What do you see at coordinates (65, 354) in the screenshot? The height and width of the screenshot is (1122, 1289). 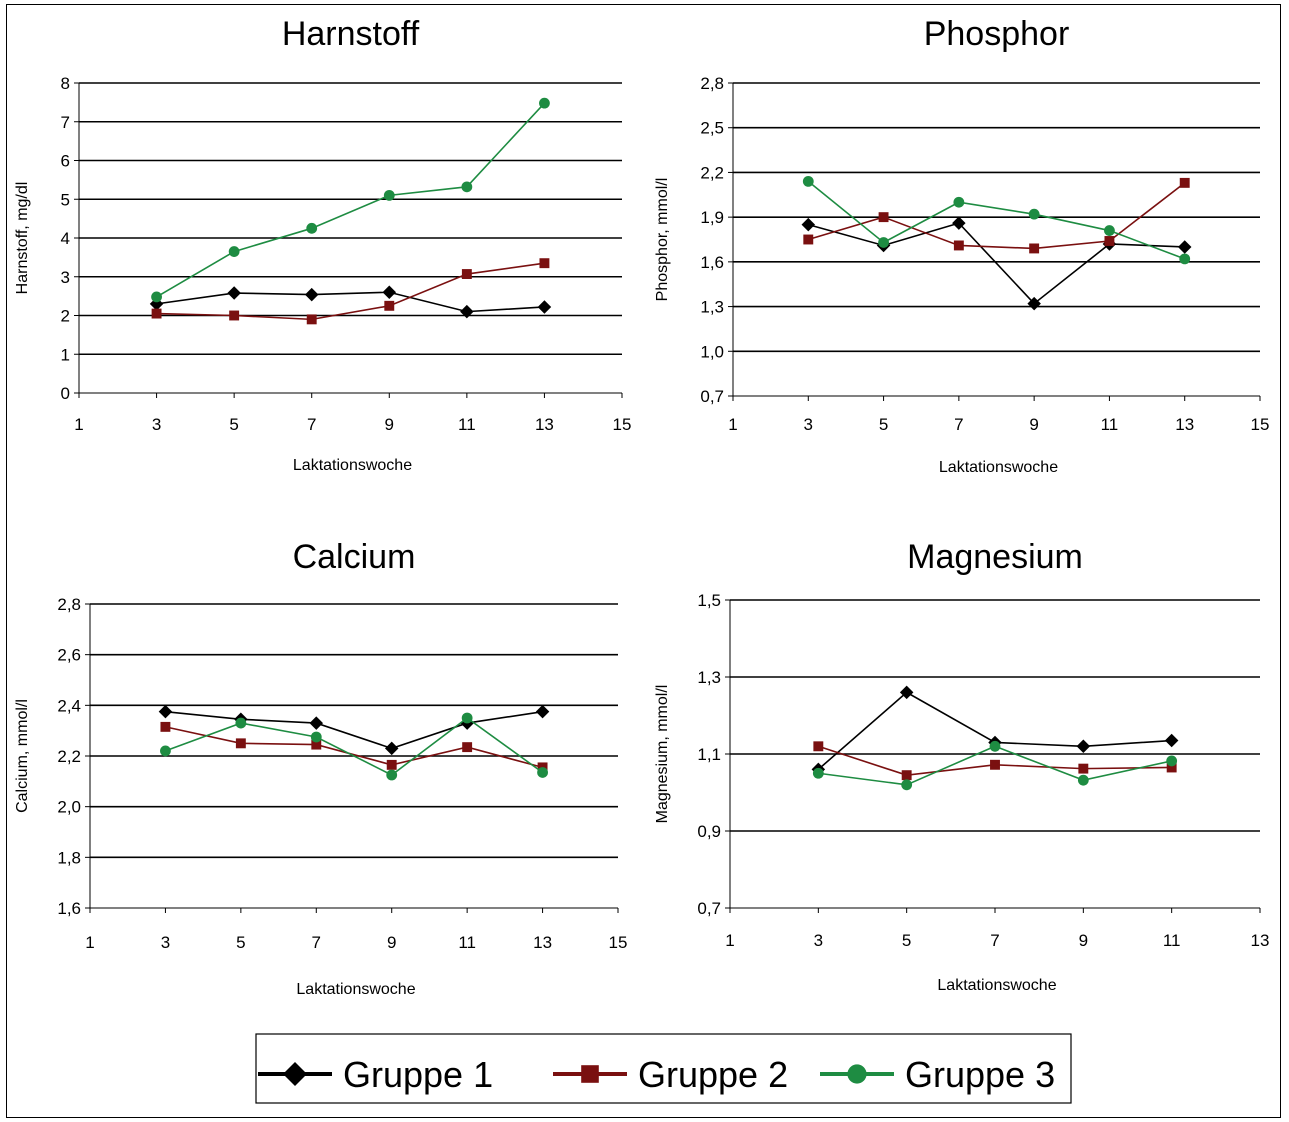 I see `y-tick-label: 1` at bounding box center [65, 354].